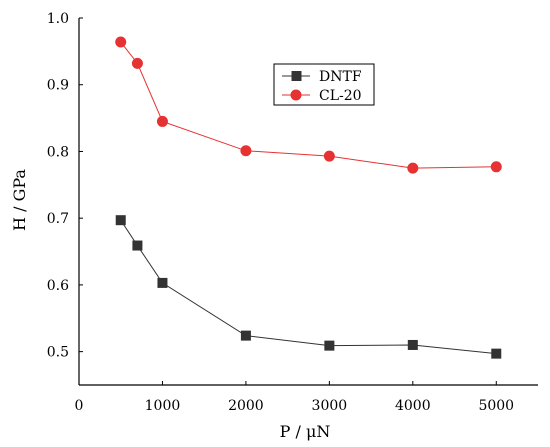 The width and height of the screenshot is (550, 447). What do you see at coordinates (58, 353) in the screenshot?
I see `y-tick-label: 0.5` at bounding box center [58, 353].